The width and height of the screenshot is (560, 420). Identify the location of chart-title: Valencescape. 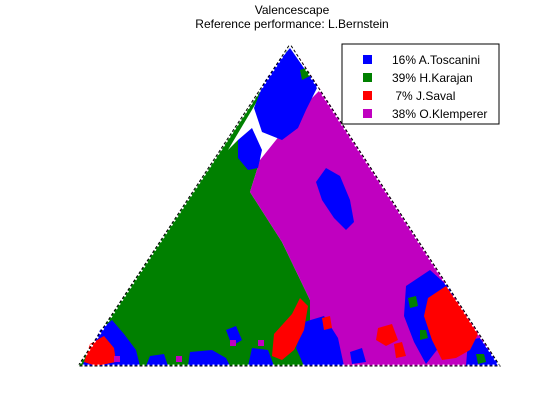
(292, 10).